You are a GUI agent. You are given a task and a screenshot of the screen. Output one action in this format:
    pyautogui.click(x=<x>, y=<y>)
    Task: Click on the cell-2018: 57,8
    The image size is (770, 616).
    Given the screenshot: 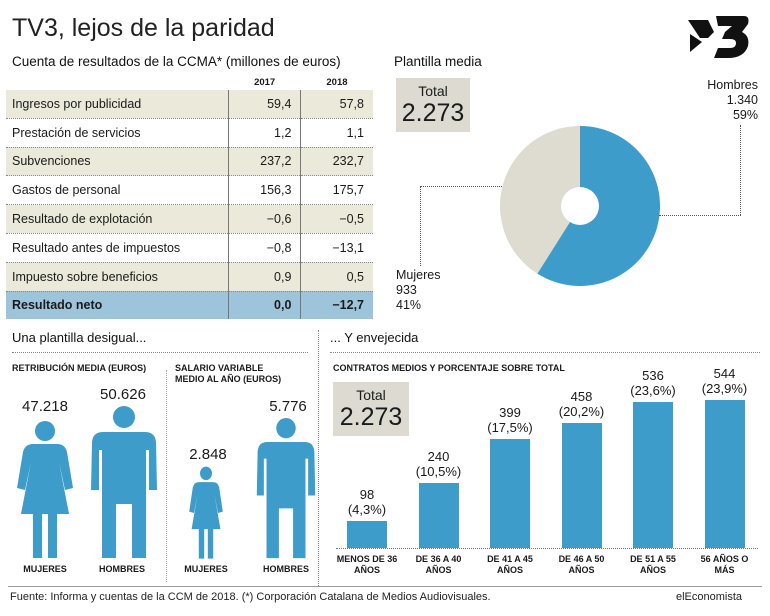 What is the action you would take?
    pyautogui.click(x=336, y=104)
    